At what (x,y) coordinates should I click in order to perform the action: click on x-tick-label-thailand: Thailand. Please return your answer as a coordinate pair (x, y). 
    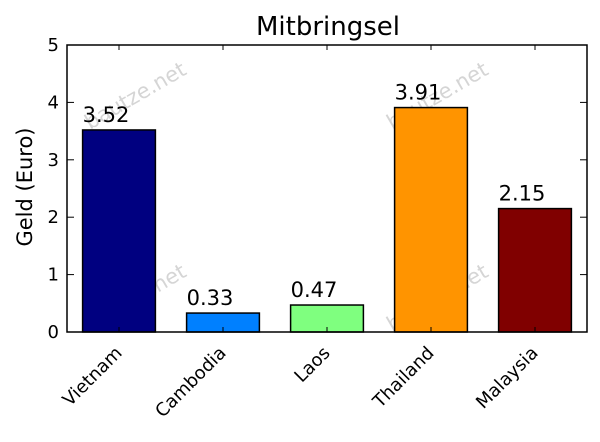
    Looking at the image, I should click on (403, 378).